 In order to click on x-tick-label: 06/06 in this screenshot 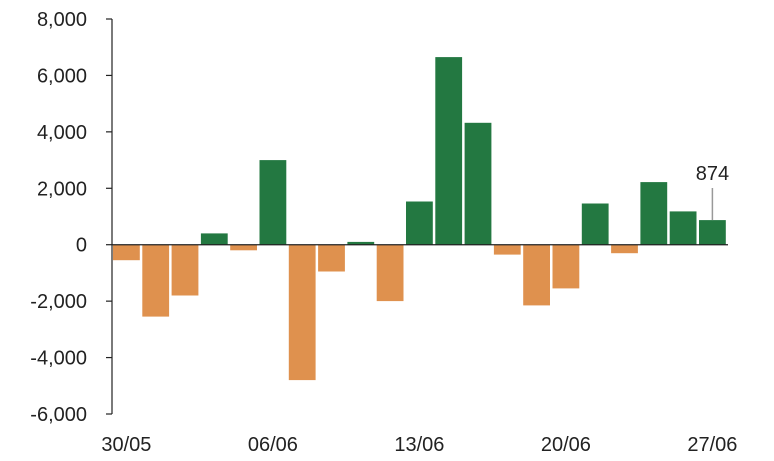, I will do `click(273, 445)`.